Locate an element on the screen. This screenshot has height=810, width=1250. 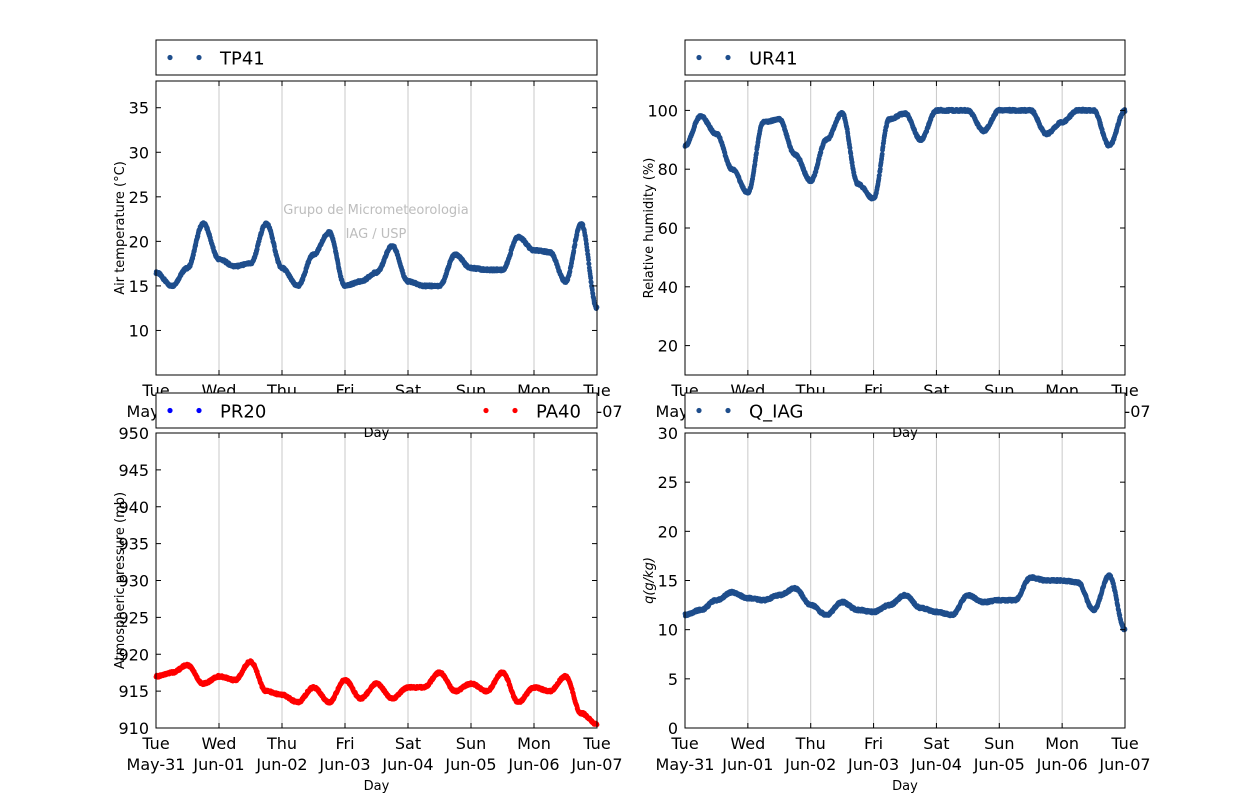
series-ur41 is located at coordinates (905, 154).